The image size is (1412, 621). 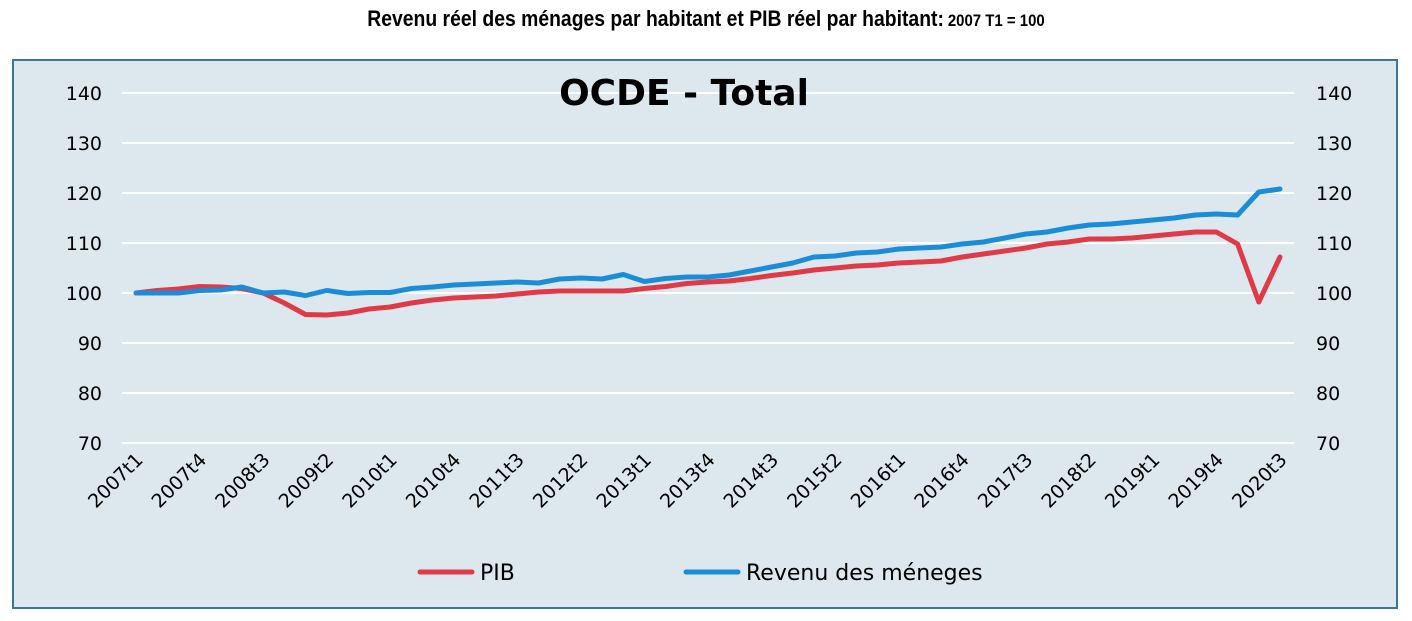 I want to click on y-tick-label-right: 110, so click(x=1334, y=244).